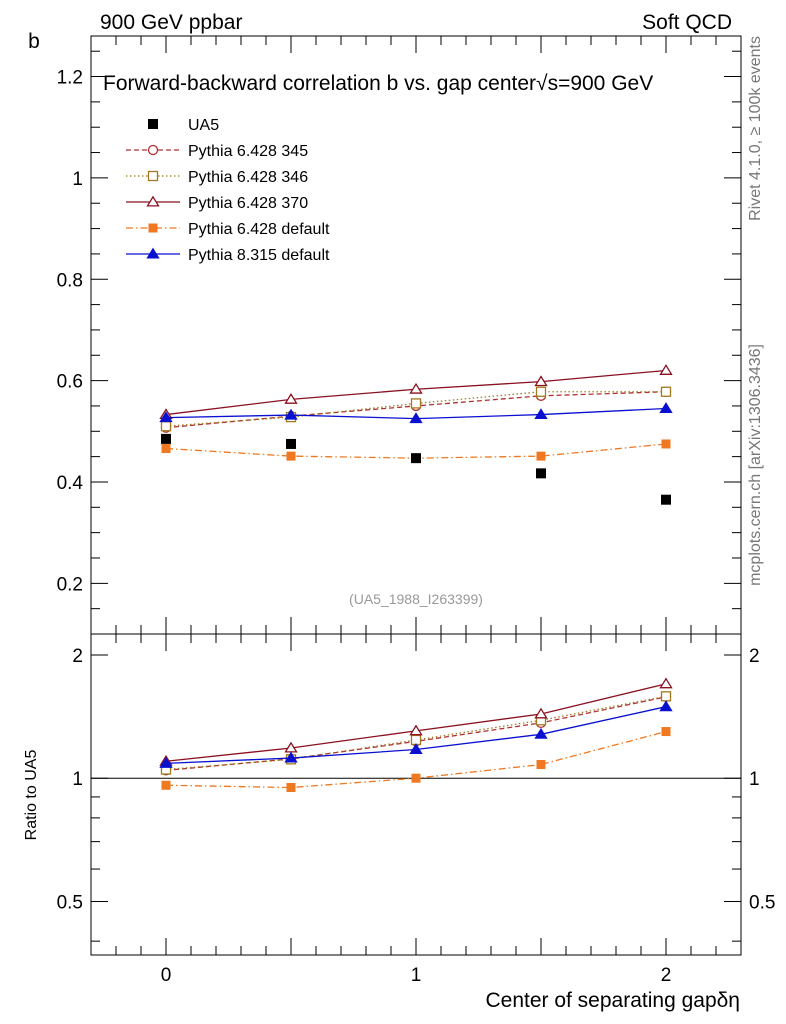 This screenshot has width=786, height=1024. What do you see at coordinates (416, 975) in the screenshot?
I see `x-tick-label: 1` at bounding box center [416, 975].